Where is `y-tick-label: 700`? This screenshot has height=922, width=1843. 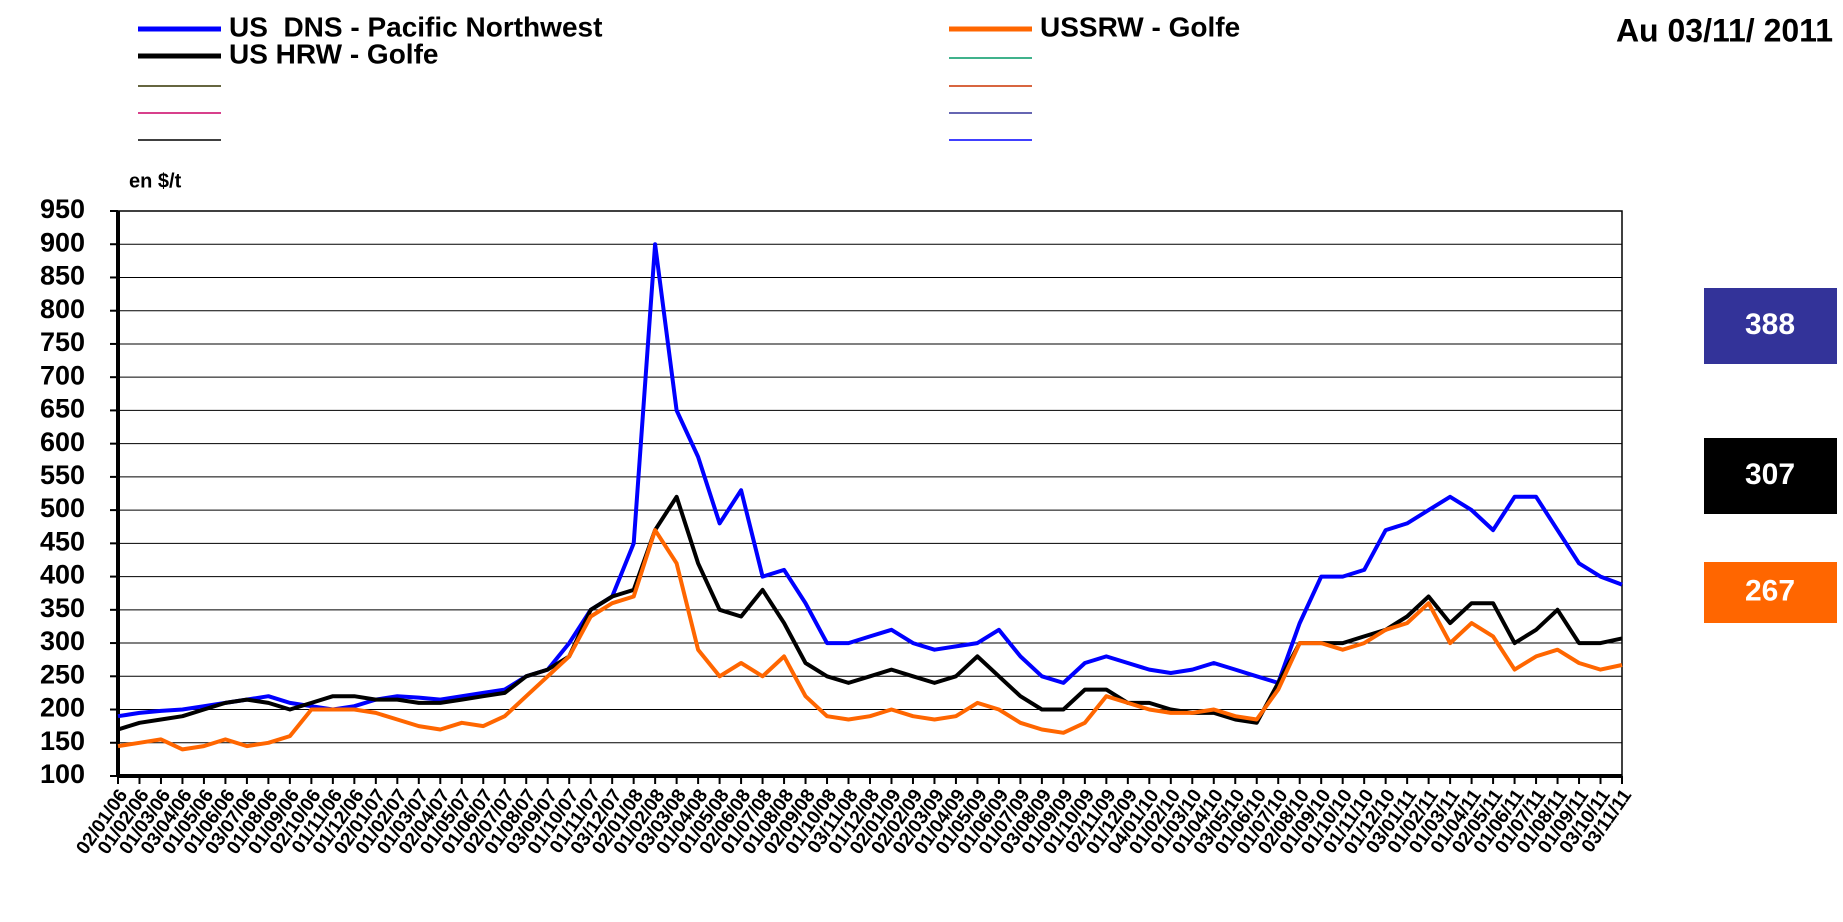
y-tick-label: 700 is located at coordinates (62, 375).